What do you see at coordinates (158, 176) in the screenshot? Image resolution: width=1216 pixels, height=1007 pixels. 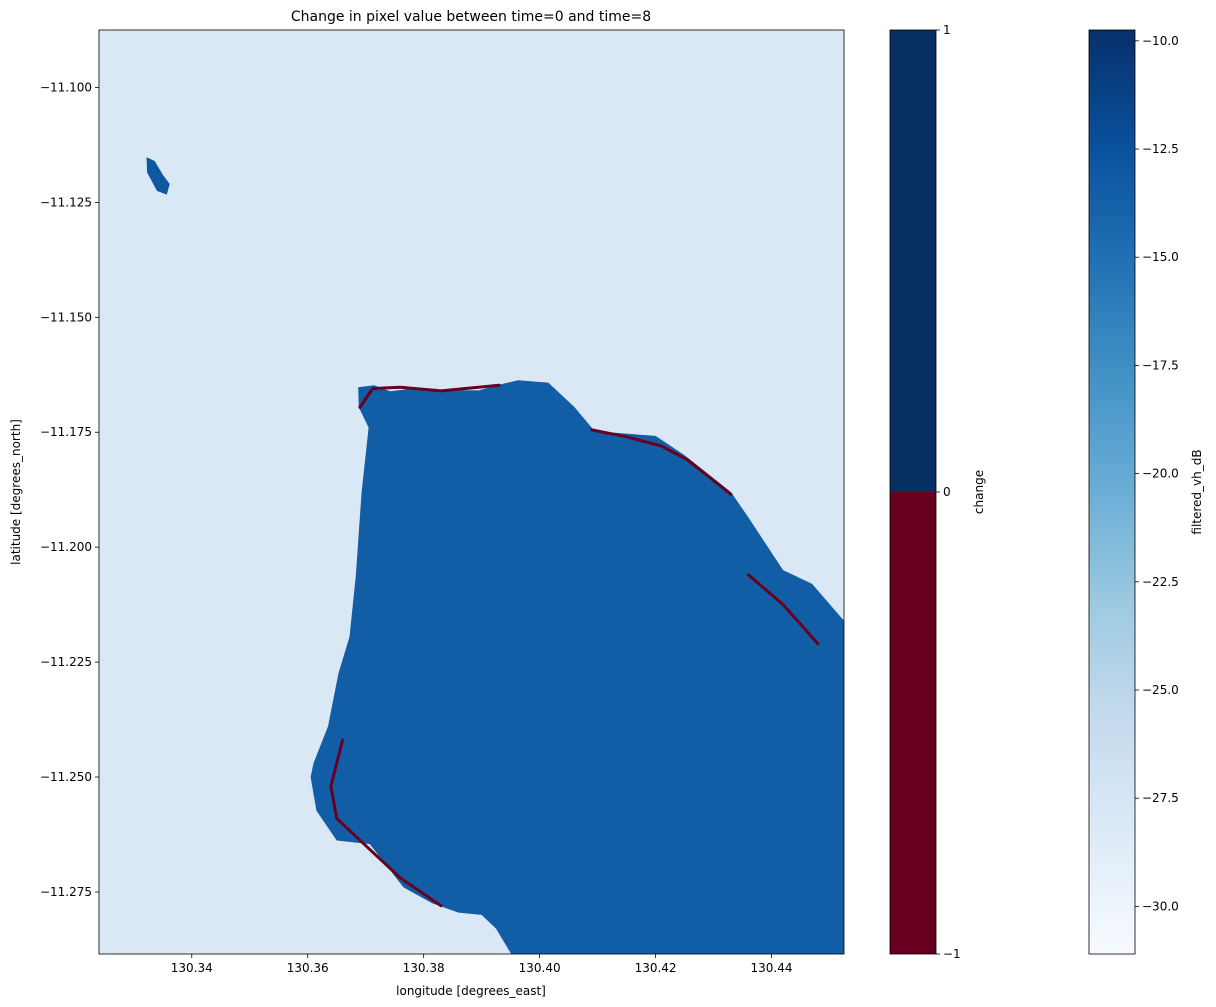 I see `island` at bounding box center [158, 176].